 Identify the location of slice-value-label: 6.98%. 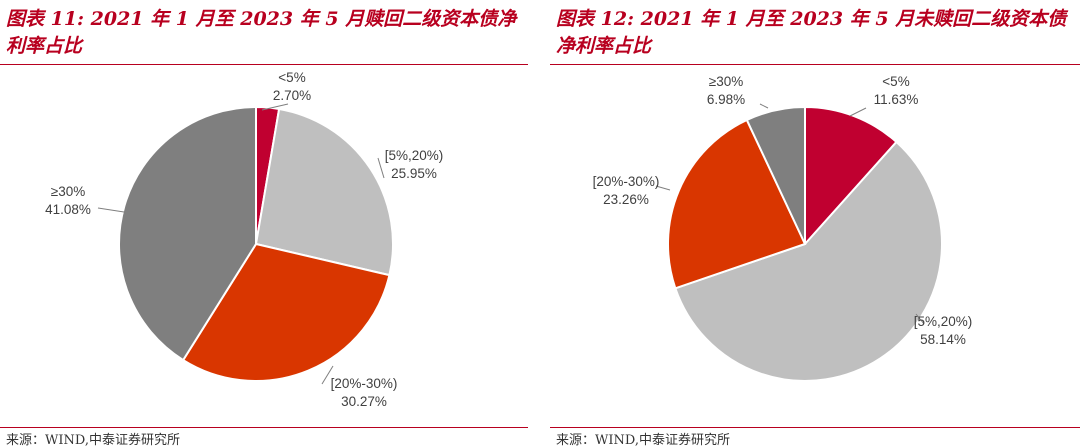
(726, 99).